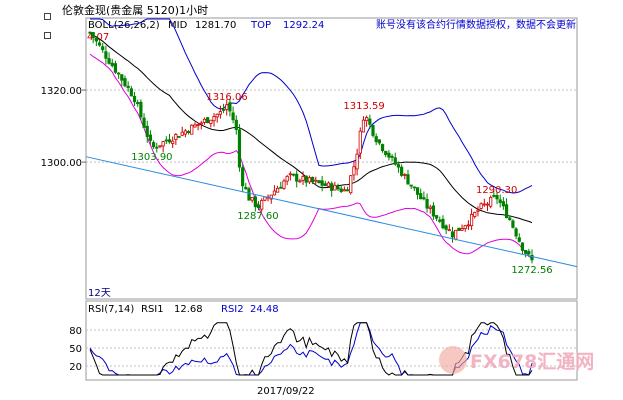 The width and height of the screenshot is (623, 400). What do you see at coordinates (215, 25) in the screenshot?
I see `boll-mid-value: 1281.70` at bounding box center [215, 25].